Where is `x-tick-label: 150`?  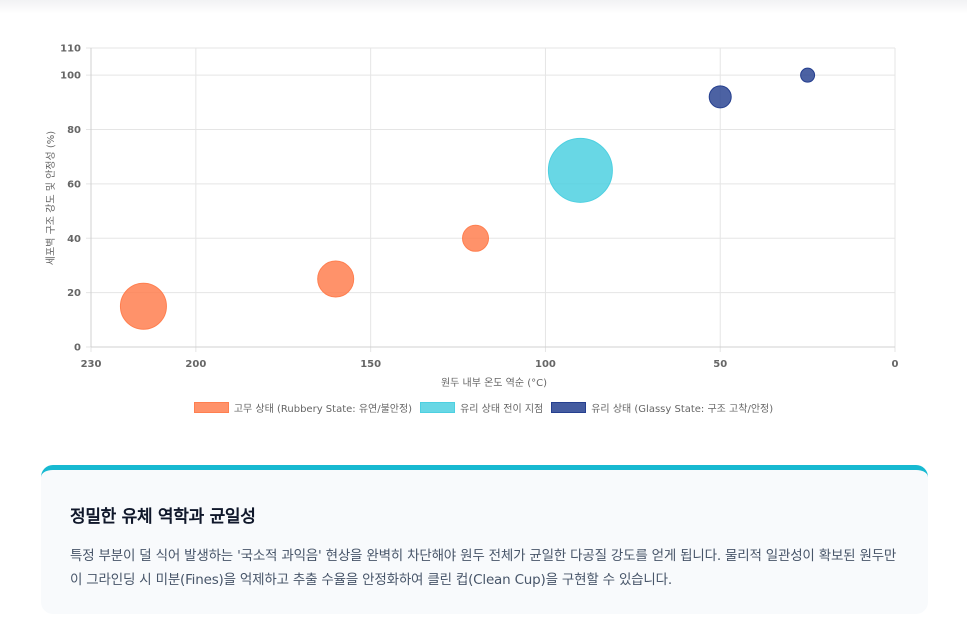
x-tick-label: 150 is located at coordinates (370, 364).